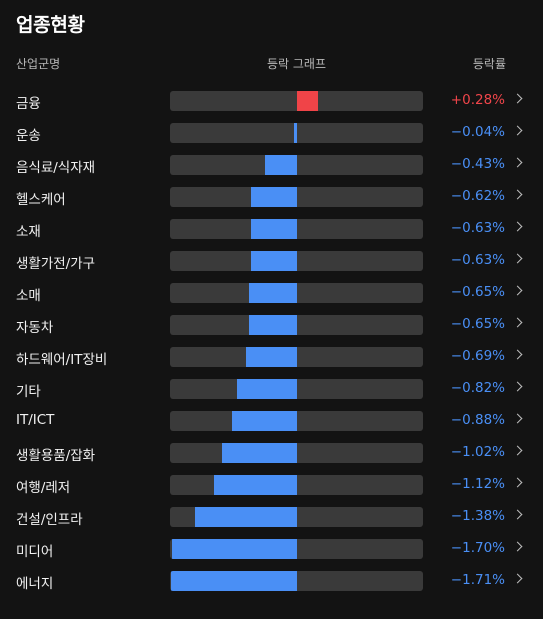 Image resolution: width=543 pixels, height=619 pixels. I want to click on list-item: 하드웨어/IT장비 −0.69%, so click(271, 357).